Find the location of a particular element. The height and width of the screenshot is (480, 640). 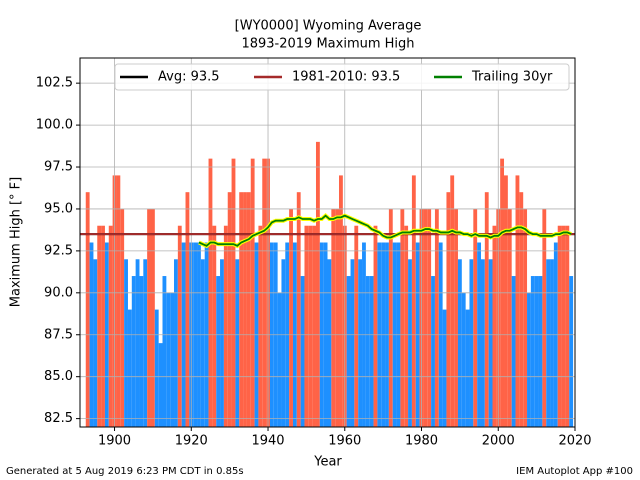

x-axis-label: Year is located at coordinates (327, 462).